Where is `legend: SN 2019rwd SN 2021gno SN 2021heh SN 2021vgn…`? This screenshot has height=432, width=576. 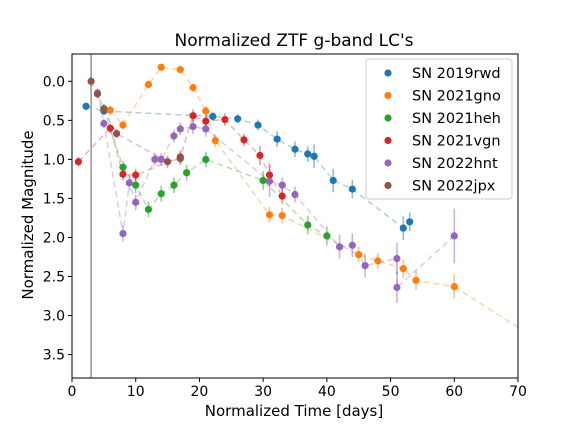 legend: SN 2019rwd SN 2021gno SN 2021heh SN 2021vgn… is located at coordinates (439, 129).